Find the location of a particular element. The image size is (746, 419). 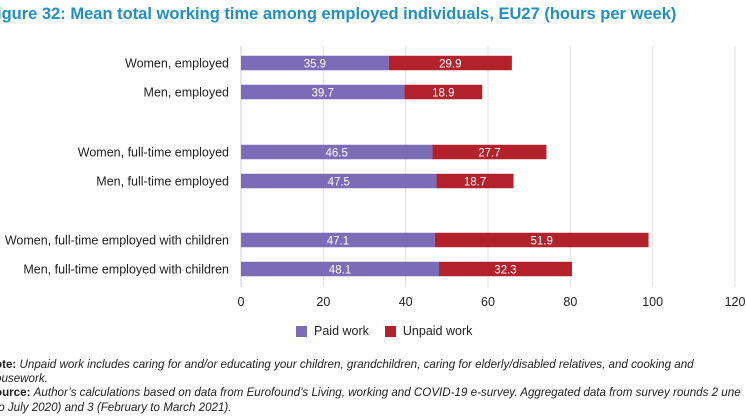

data-label: 39.7 is located at coordinates (323, 93).